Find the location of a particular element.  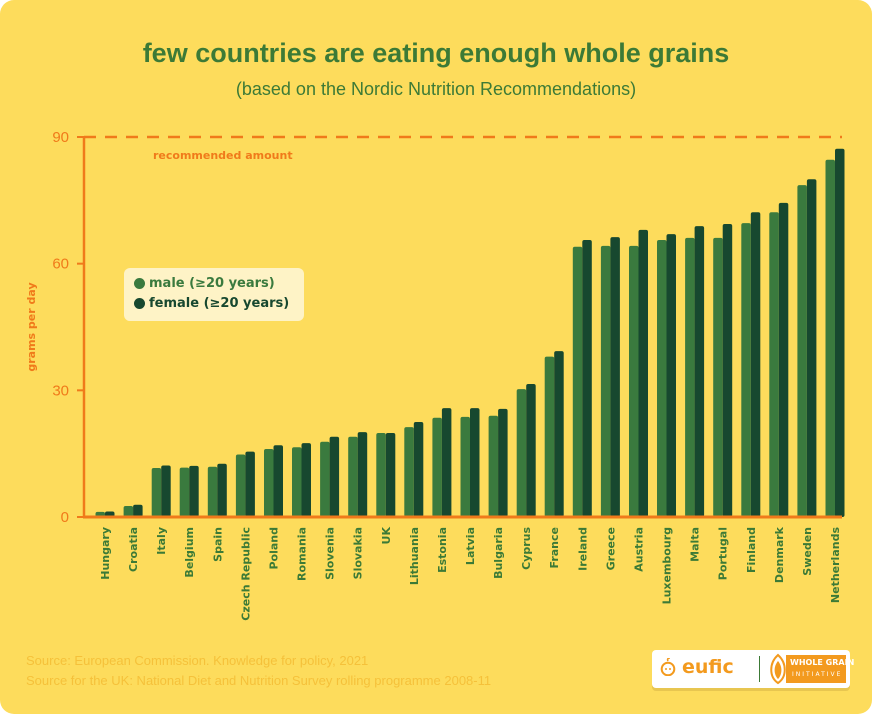

legend-item-male: male (≥20 years) is located at coordinates (204, 283).